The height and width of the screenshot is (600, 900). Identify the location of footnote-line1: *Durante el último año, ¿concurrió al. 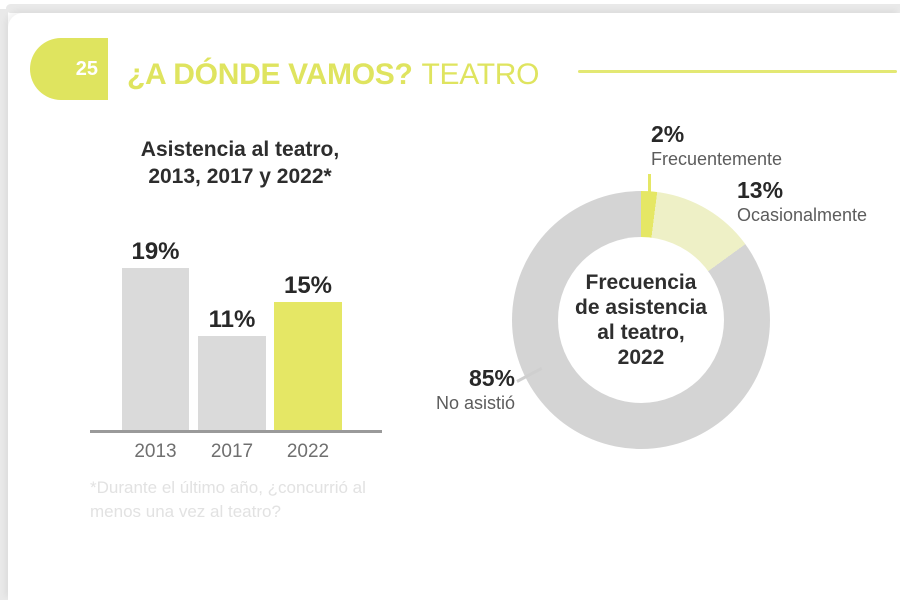
(228, 487).